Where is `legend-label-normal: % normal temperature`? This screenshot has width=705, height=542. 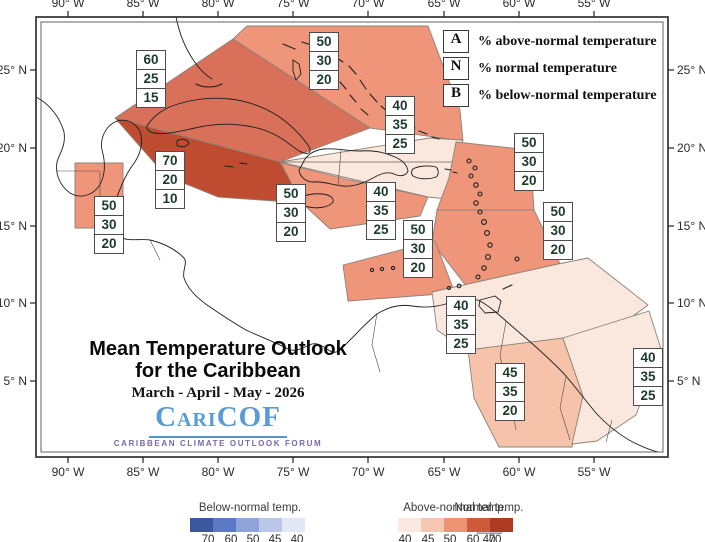 legend-label-normal: % normal temperature is located at coordinates (547, 68).